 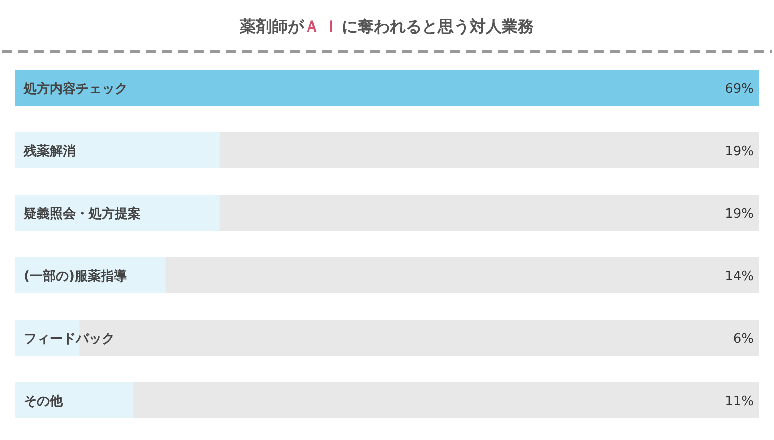 I want to click on y-tick-label: 処方内容チェック, so click(x=75, y=89).